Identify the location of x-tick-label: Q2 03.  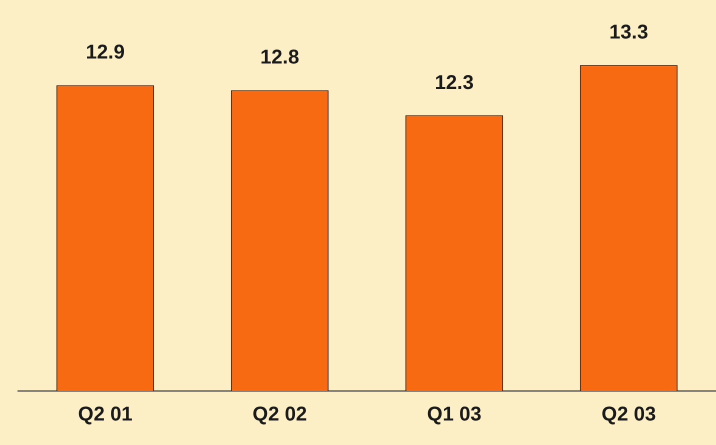
(629, 415).